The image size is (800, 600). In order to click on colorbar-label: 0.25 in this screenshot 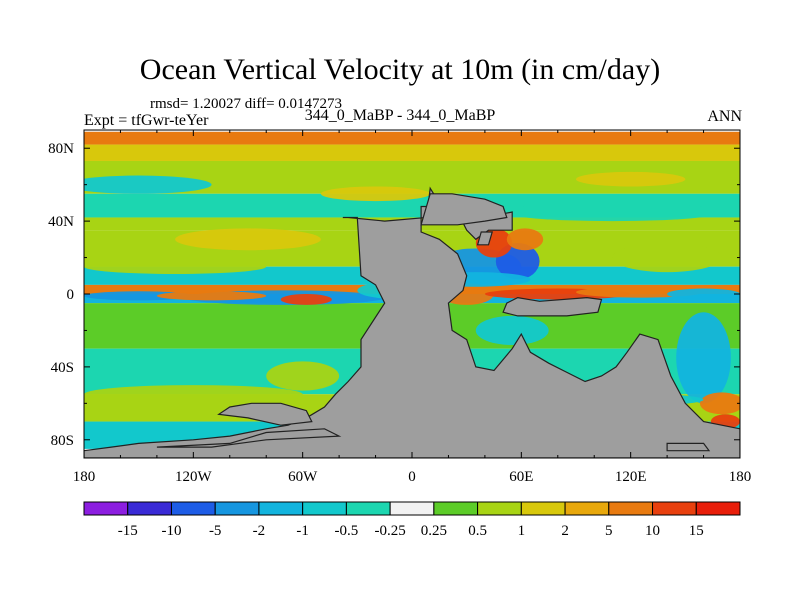, I will do `click(434, 531)`.